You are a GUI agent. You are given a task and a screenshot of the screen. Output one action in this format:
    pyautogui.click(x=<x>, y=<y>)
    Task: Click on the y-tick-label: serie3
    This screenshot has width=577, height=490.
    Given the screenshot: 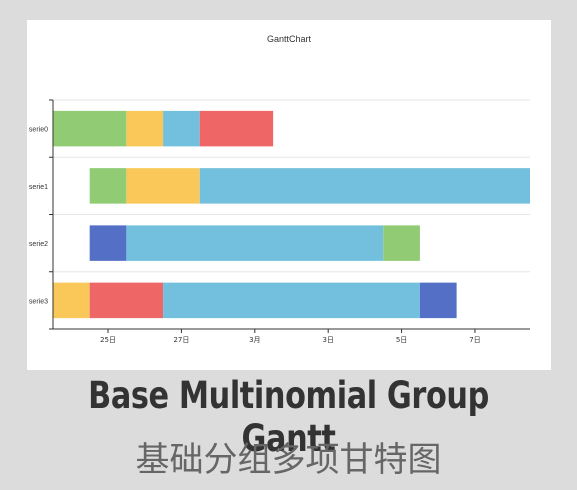 What is the action you would take?
    pyautogui.click(x=38, y=301)
    